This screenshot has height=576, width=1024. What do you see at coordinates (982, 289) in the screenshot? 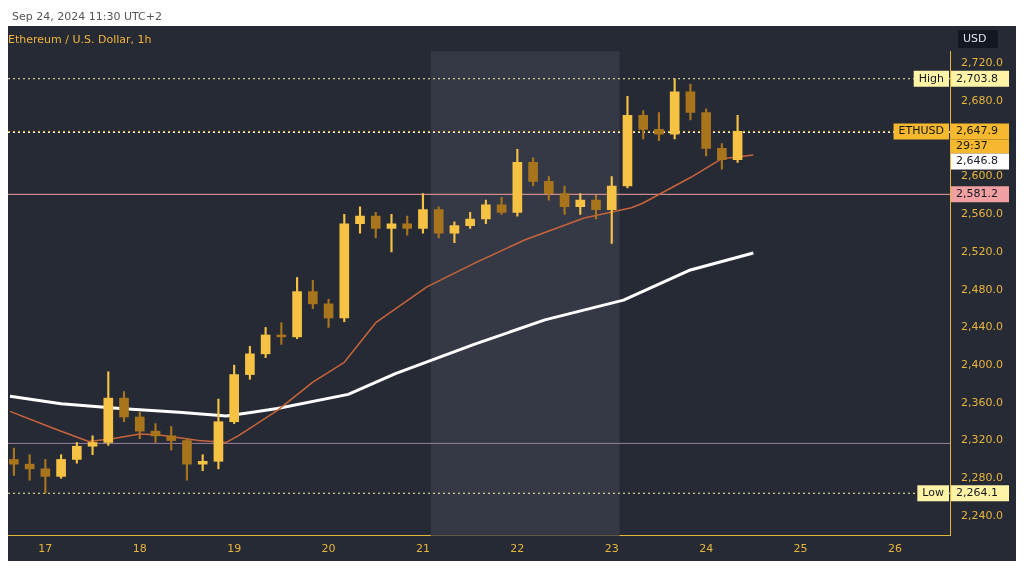
I see `y-tick-label: 2,480.0` at bounding box center [982, 289].